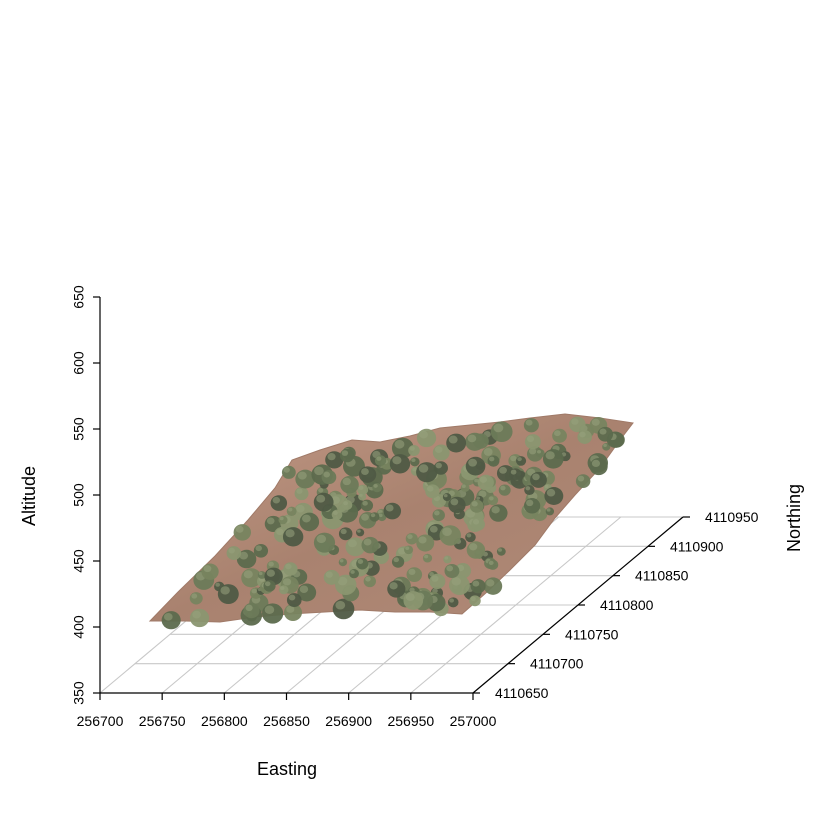 The width and height of the screenshot is (840, 840). I want to click on z-tick-label: 400, so click(79, 627).